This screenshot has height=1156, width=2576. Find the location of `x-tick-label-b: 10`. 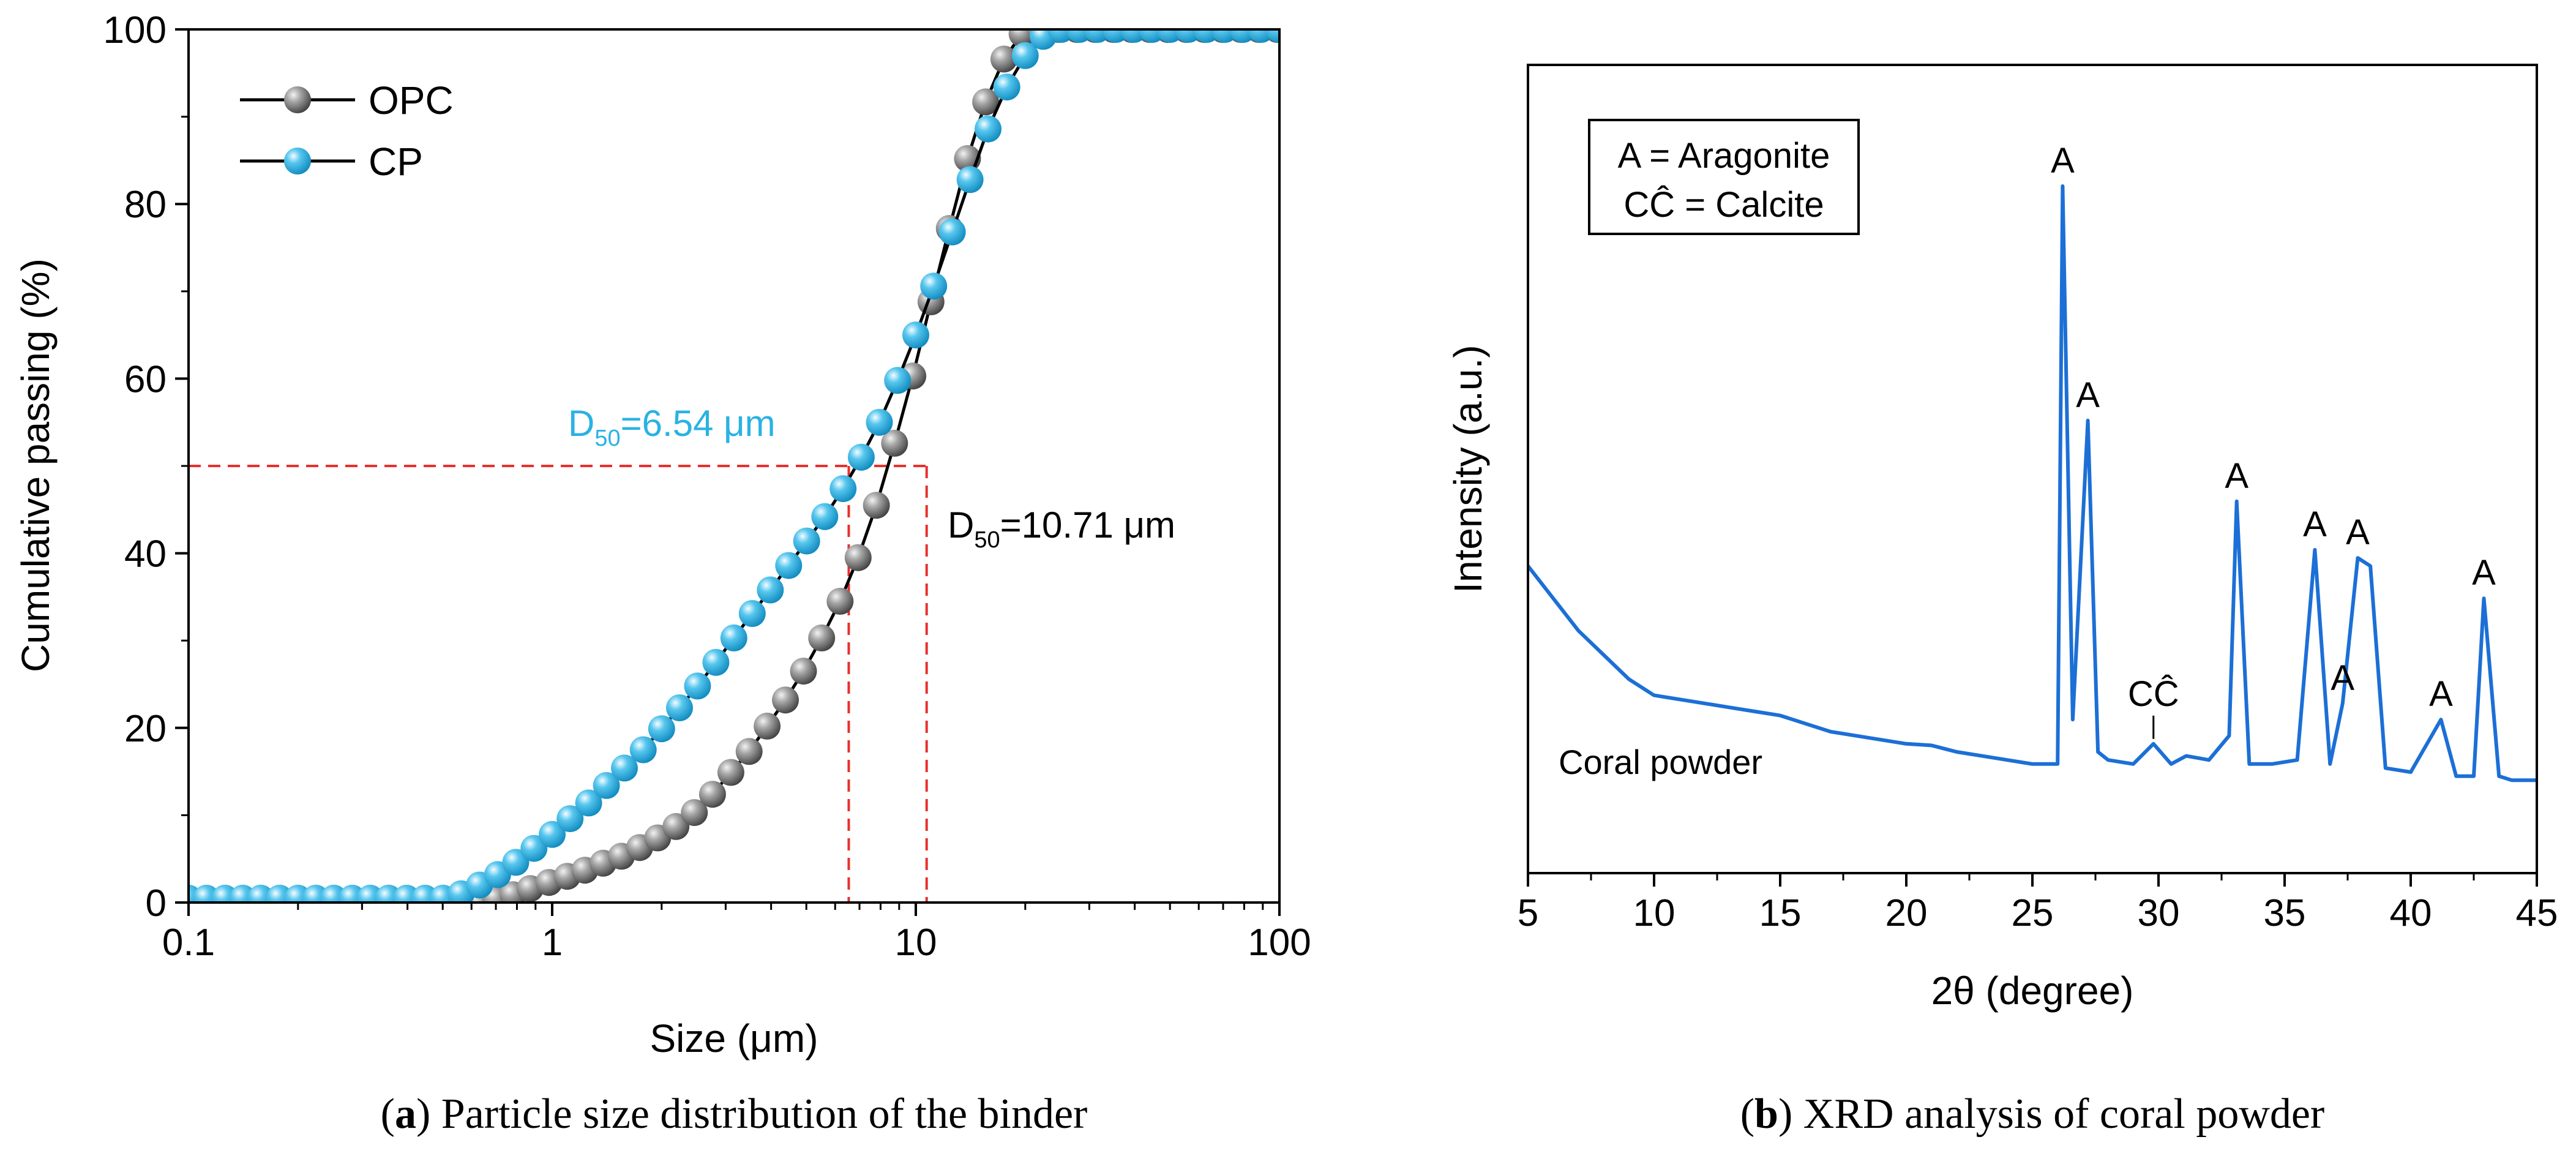

x-tick-label-b: 10 is located at coordinates (1655, 913).